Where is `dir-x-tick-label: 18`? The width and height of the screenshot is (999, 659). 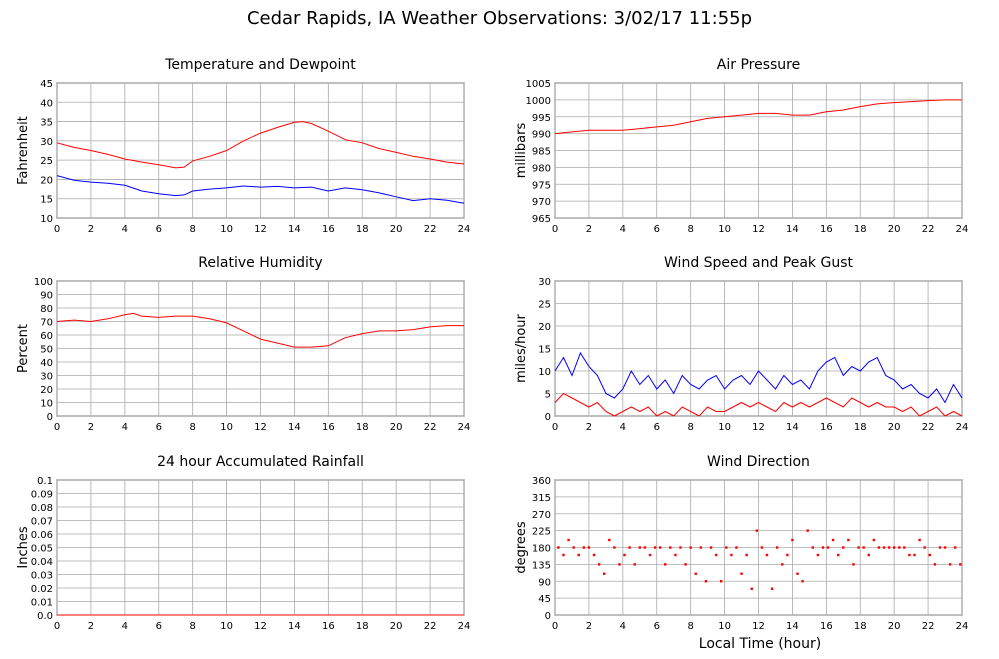
dir-x-tick-label: 18 is located at coordinates (860, 626).